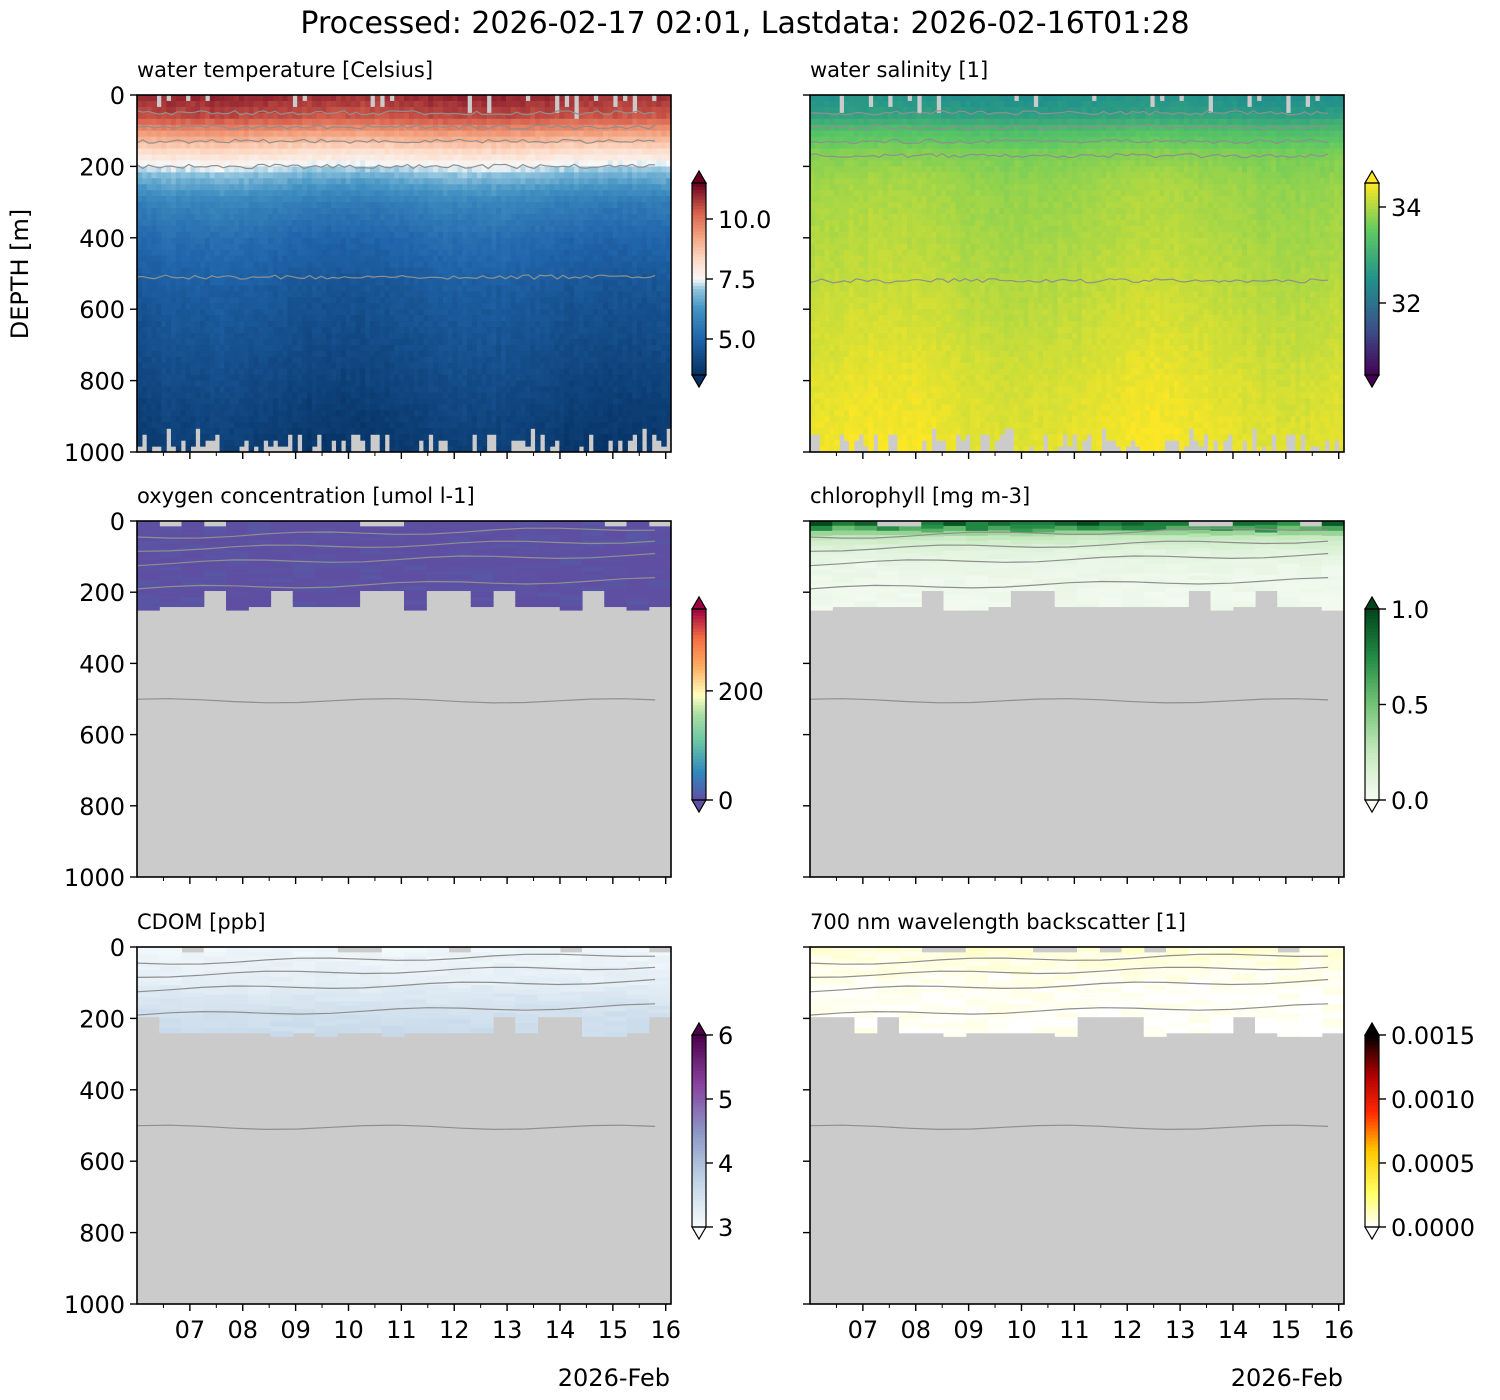 The height and width of the screenshot is (1400, 1500). I want to click on heatmap-field, so click(404, 273).